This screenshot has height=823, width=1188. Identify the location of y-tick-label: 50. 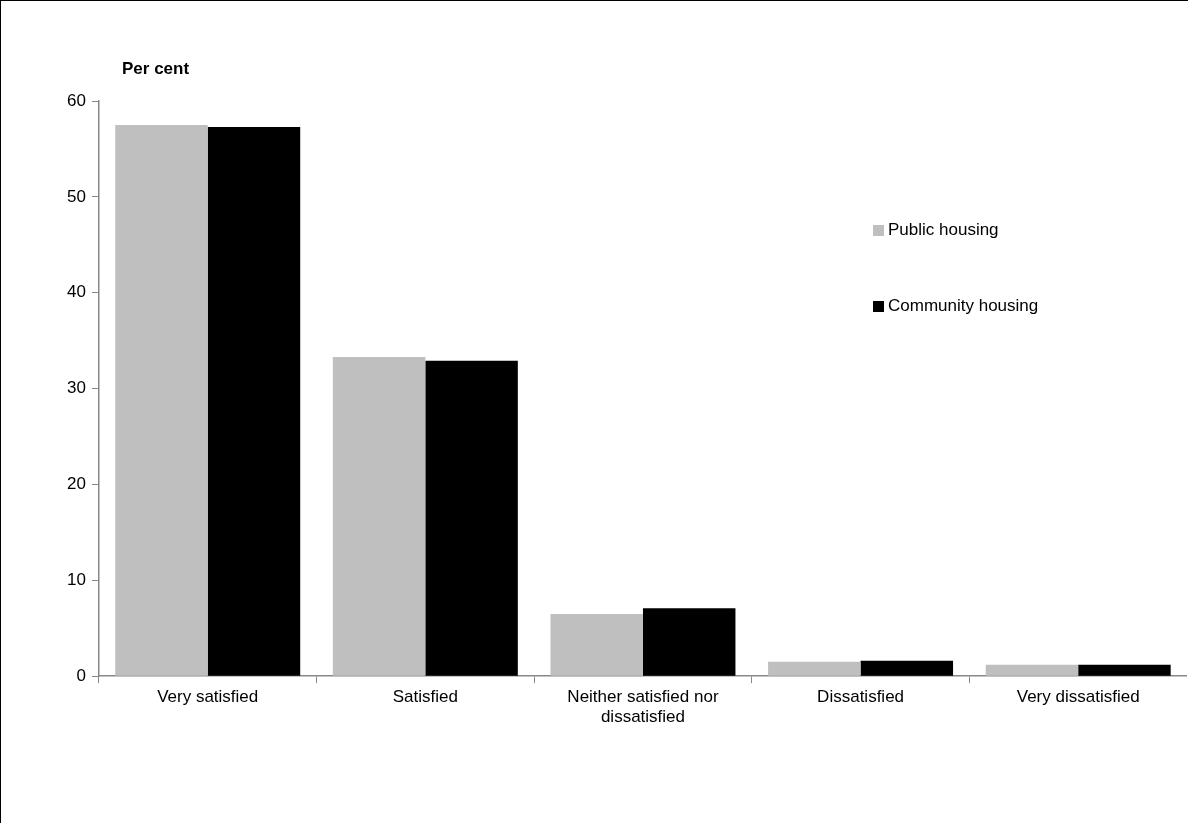
(76, 196).